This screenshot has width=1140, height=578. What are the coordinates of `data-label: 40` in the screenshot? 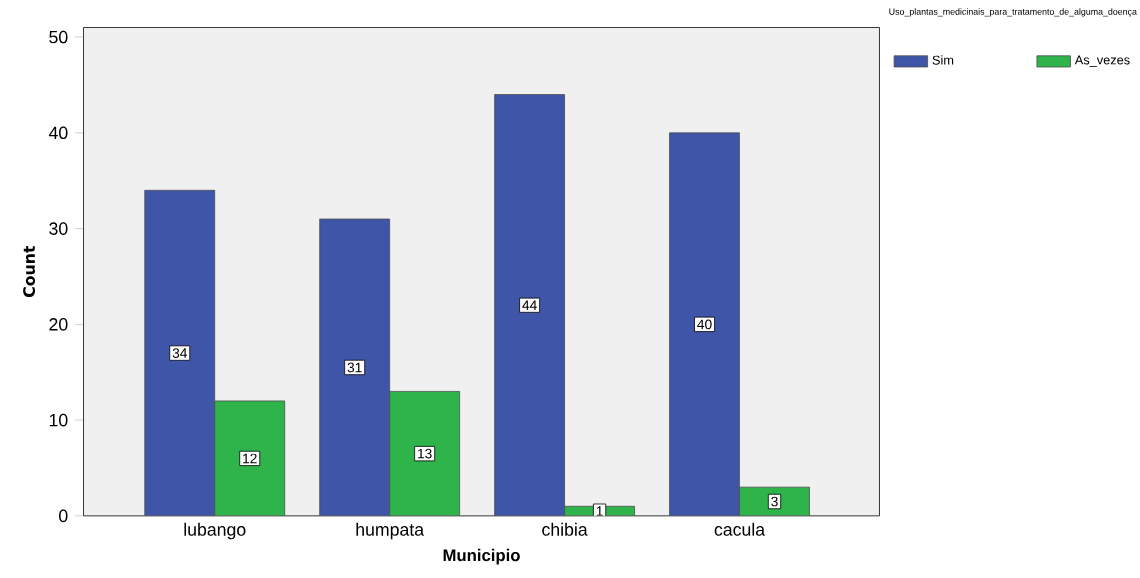 It's located at (704, 324).